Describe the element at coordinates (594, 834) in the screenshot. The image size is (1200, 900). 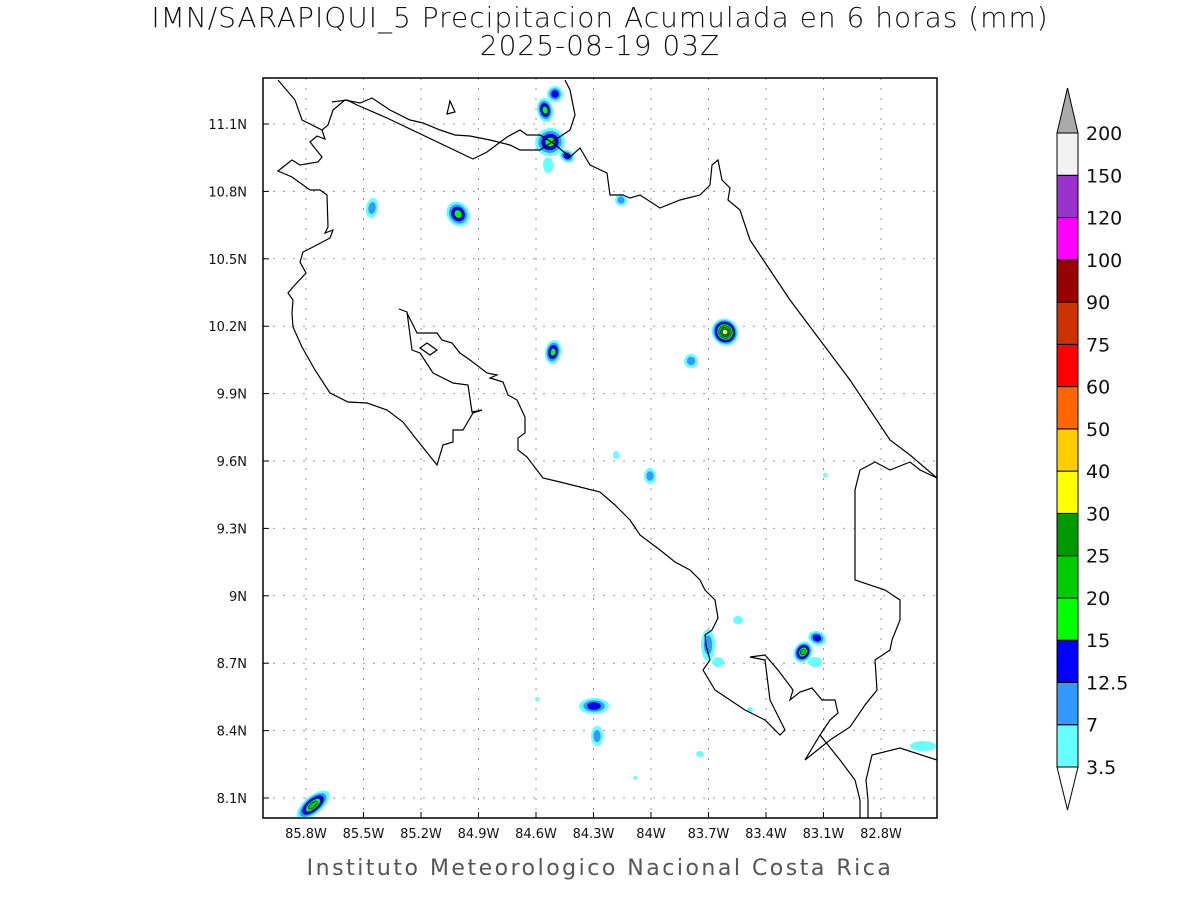
I see `lon-label: 84.3W` at that location.